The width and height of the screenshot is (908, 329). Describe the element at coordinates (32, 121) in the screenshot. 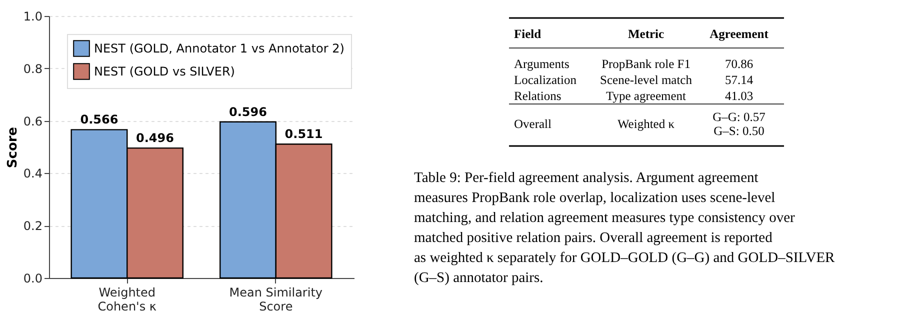

I see `y-tick-label: 0.6` at that location.